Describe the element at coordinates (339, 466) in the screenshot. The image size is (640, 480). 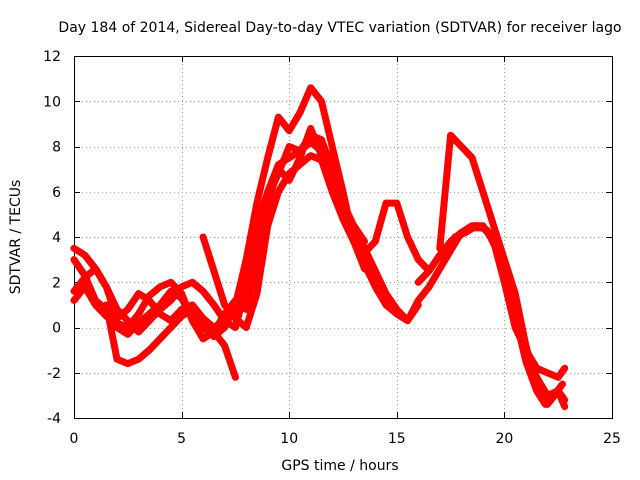
I see `x-axis-label: GPS time / hours` at that location.